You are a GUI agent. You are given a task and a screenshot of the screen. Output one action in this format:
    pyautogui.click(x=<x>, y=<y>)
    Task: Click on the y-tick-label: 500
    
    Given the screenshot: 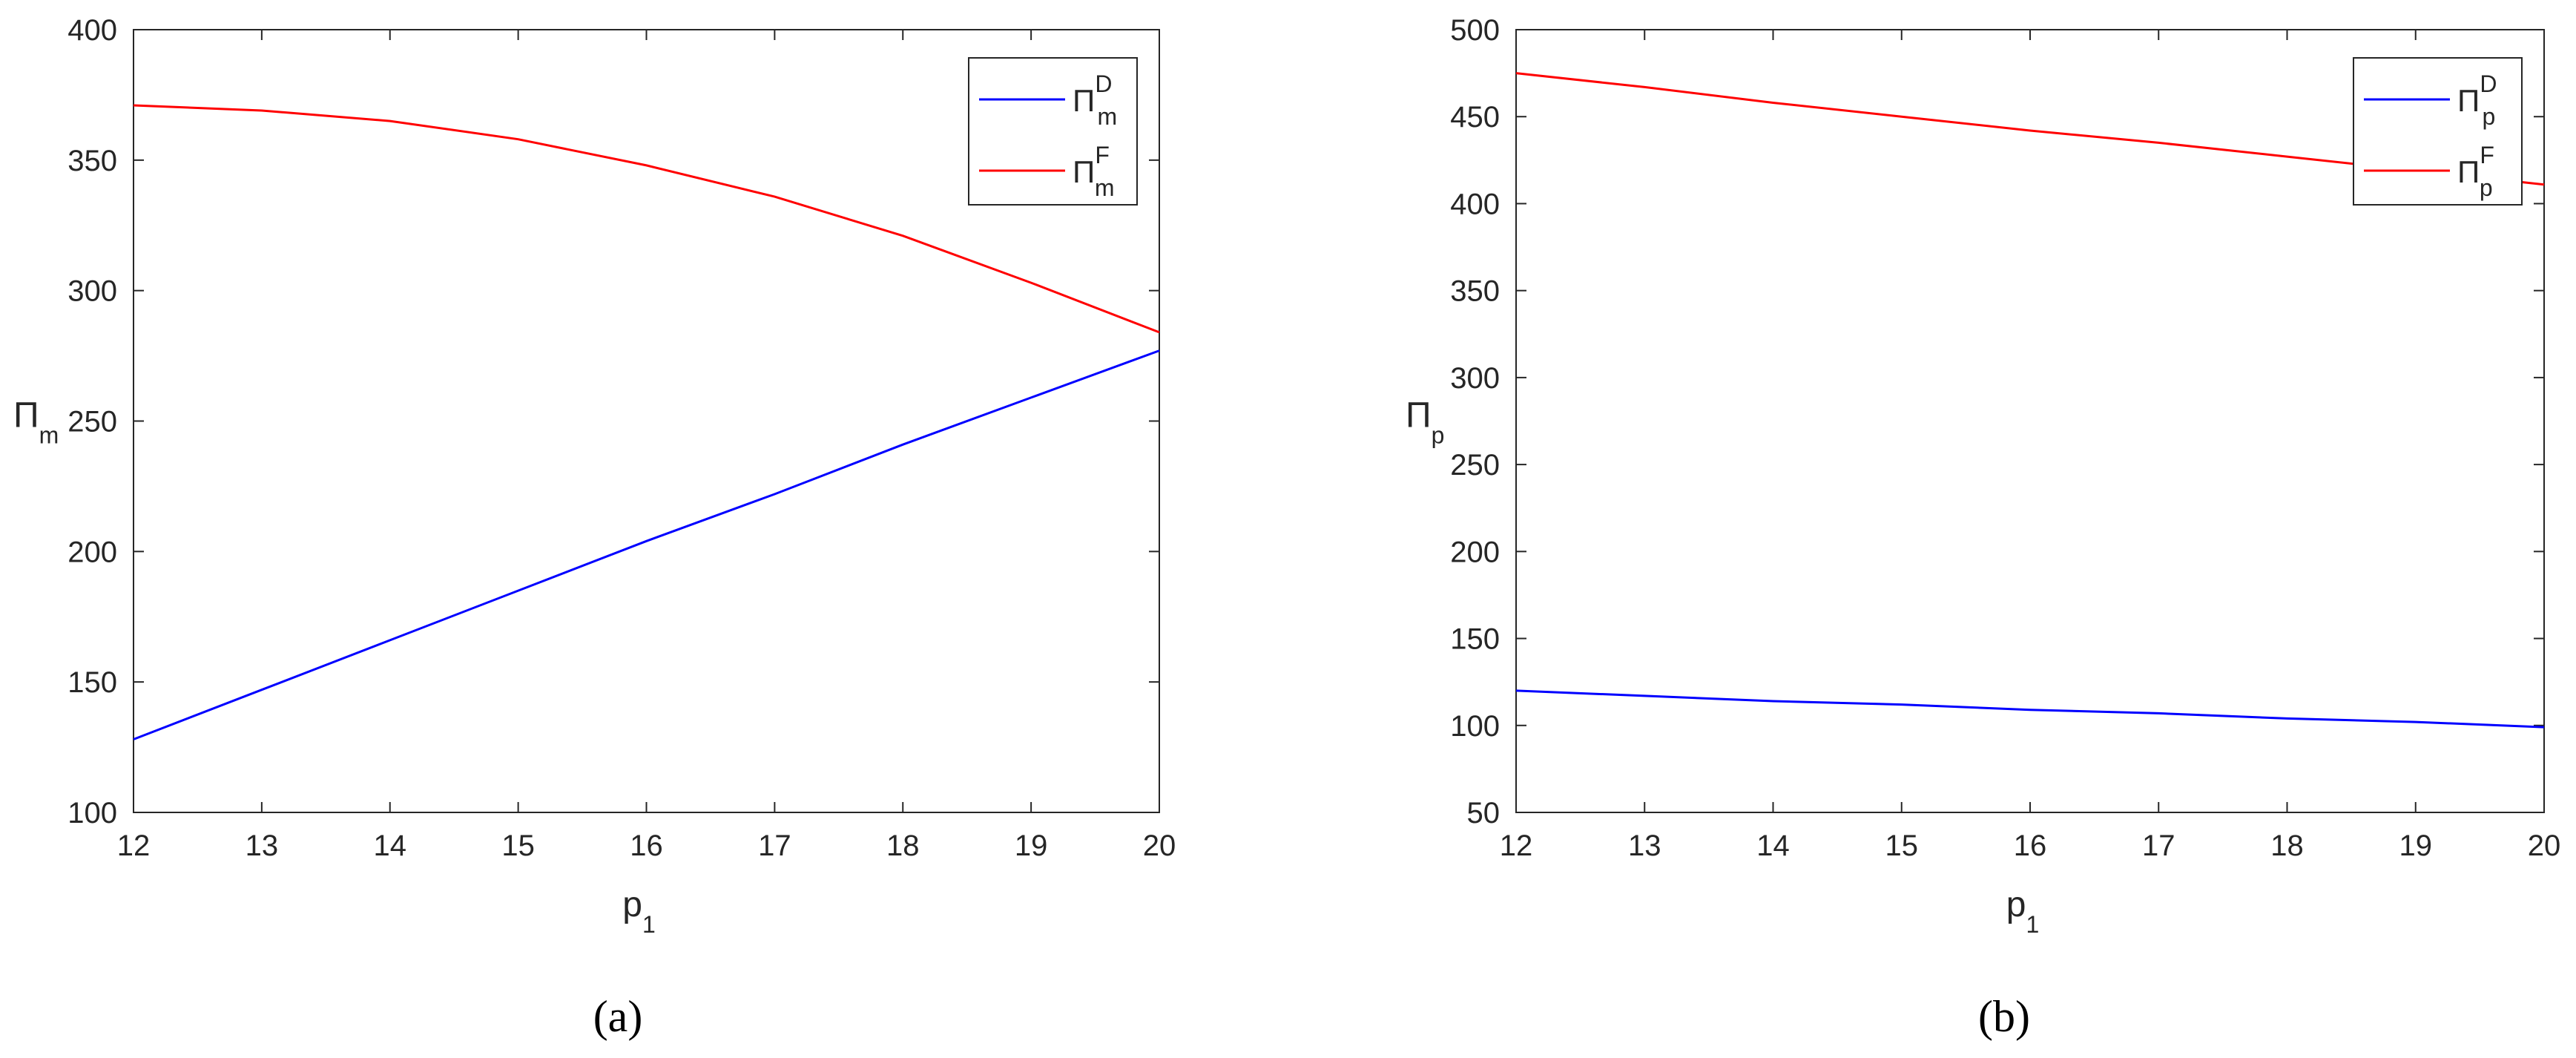 What is the action you would take?
    pyautogui.click(x=1475, y=30)
    